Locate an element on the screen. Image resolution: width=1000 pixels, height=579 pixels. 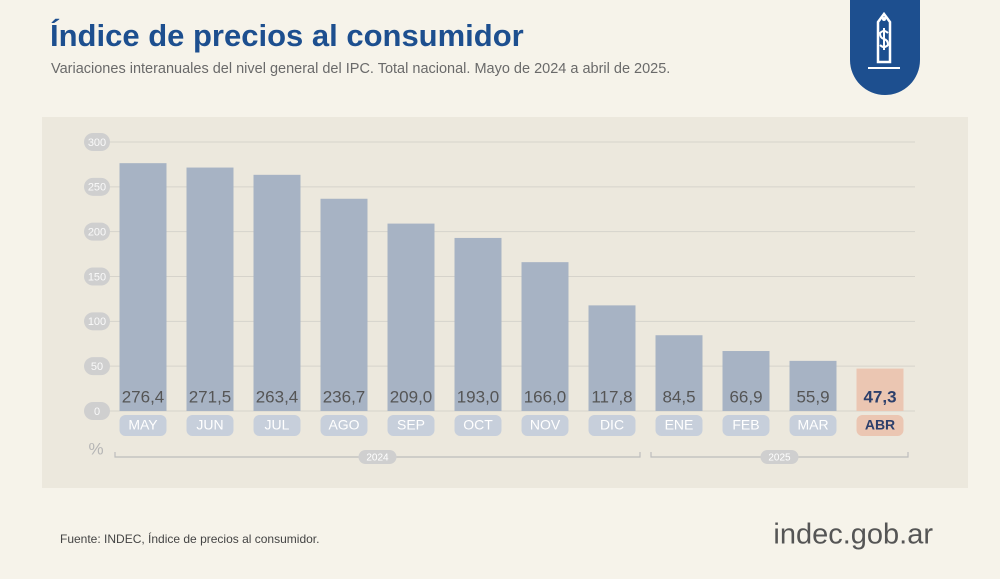
value-label: 209,0 is located at coordinates (411, 396).